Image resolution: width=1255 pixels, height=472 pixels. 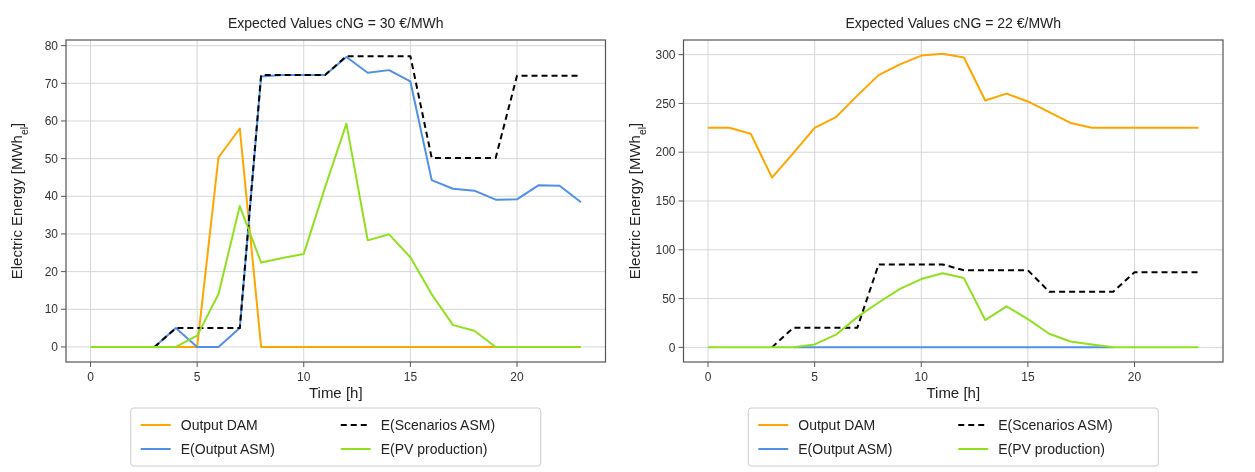 I want to click on y-tick-label: 150, so click(x=665, y=201).